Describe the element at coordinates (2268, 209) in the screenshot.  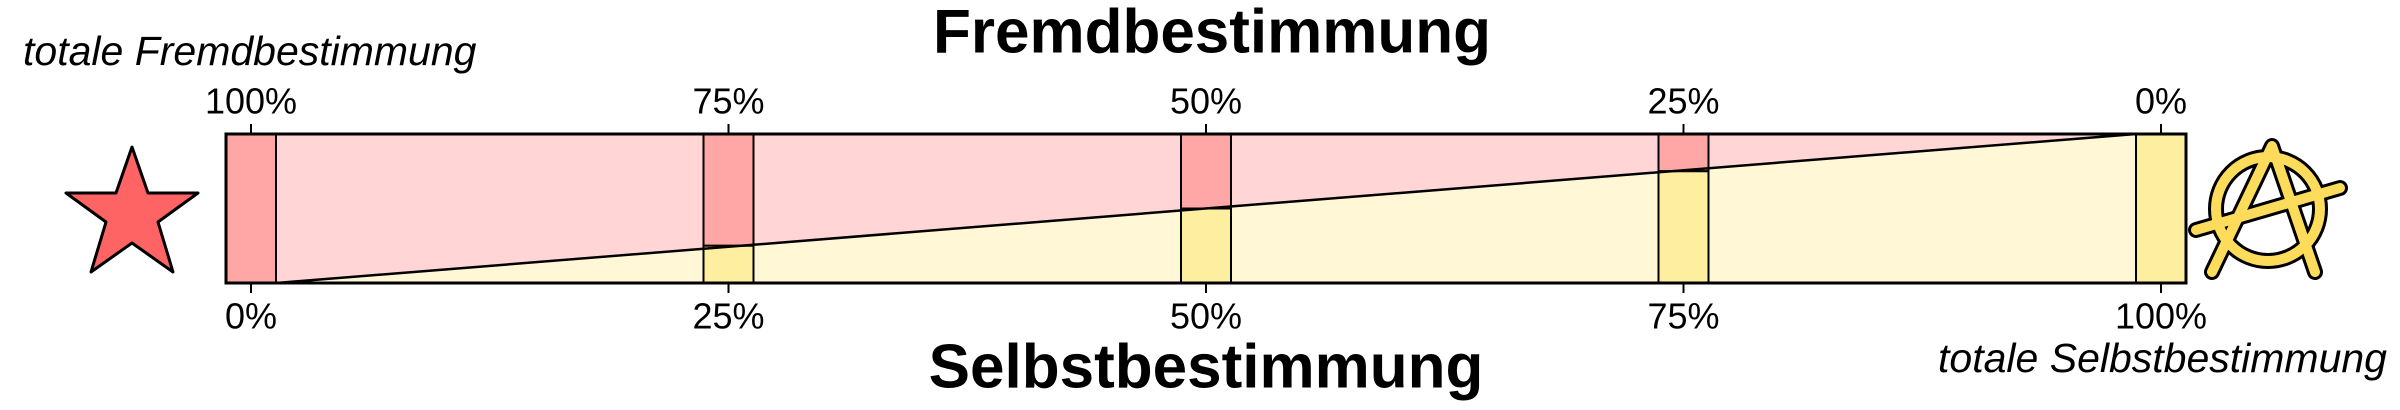
I see `anarchy-icon` at that location.